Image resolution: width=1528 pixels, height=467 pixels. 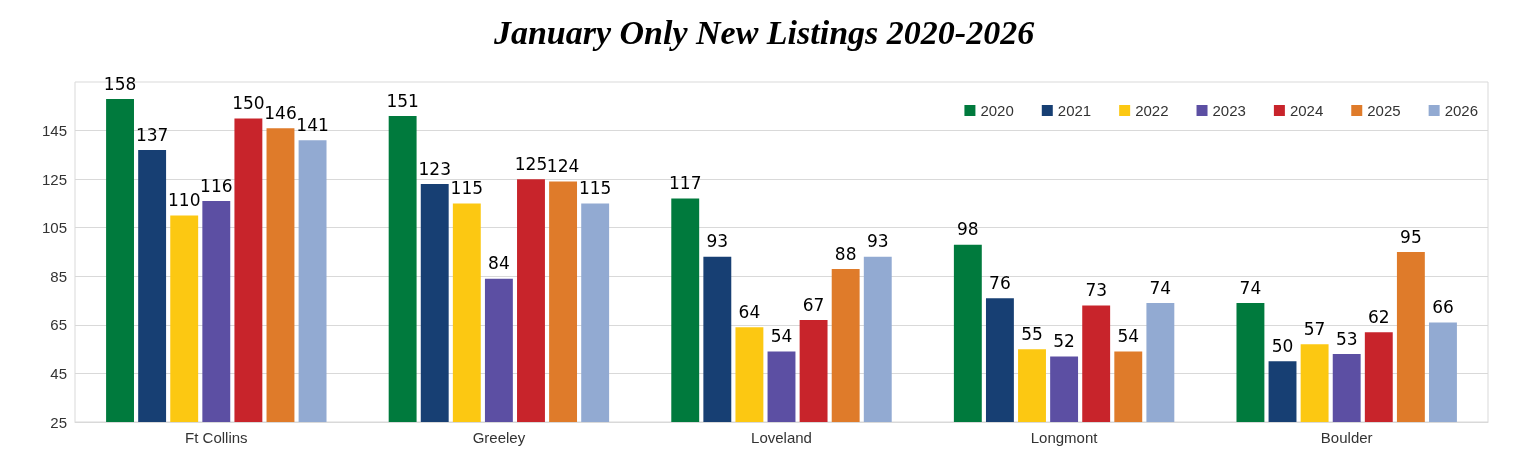 What do you see at coordinates (997, 110) in the screenshot?
I see `legend-label: 2020` at bounding box center [997, 110].